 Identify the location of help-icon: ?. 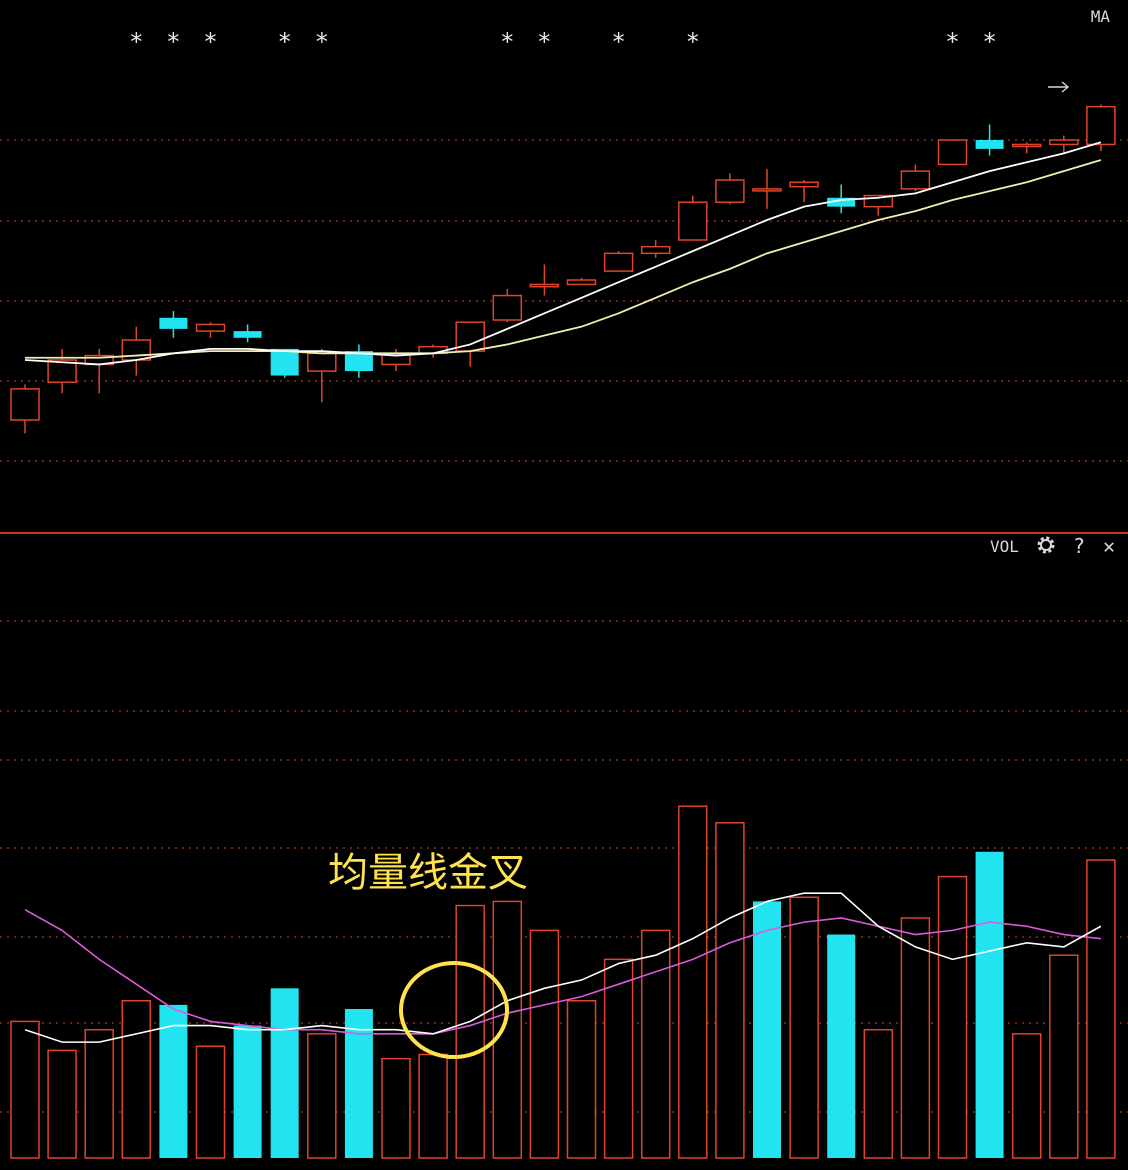
(1079, 546).